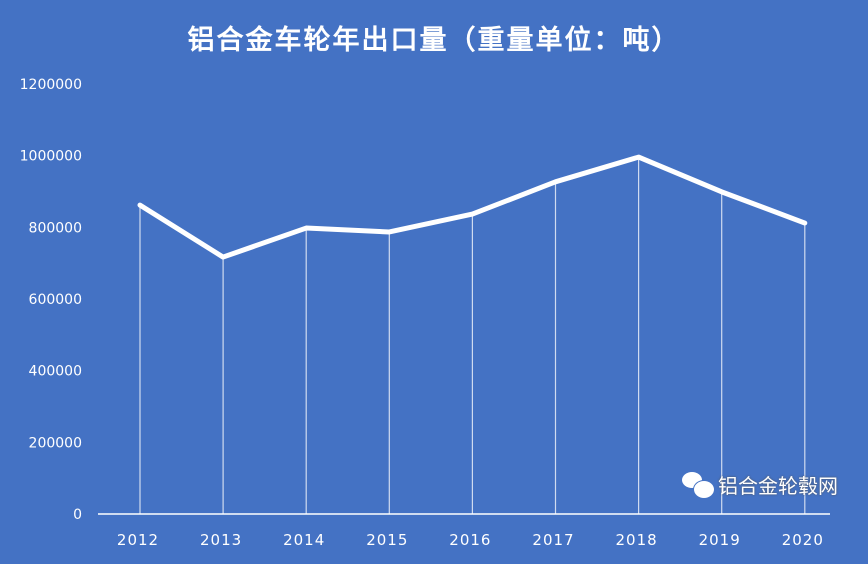 This screenshot has width=868, height=564. Describe the element at coordinates (51, 85) in the screenshot. I see `y-tick-label: 1200000` at that location.